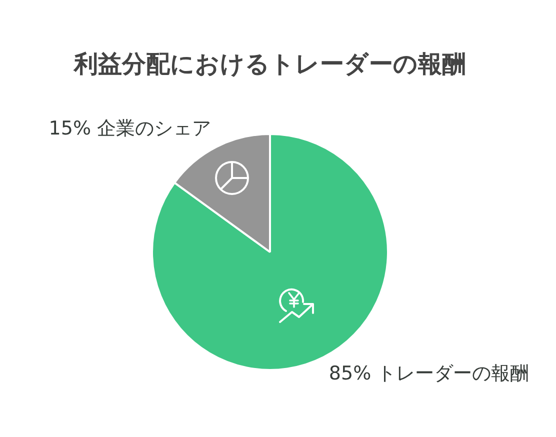  What do you see at coordinates (429, 373) in the screenshot?
I see `slice-label: 85% トレーダーの報酬` at bounding box center [429, 373].